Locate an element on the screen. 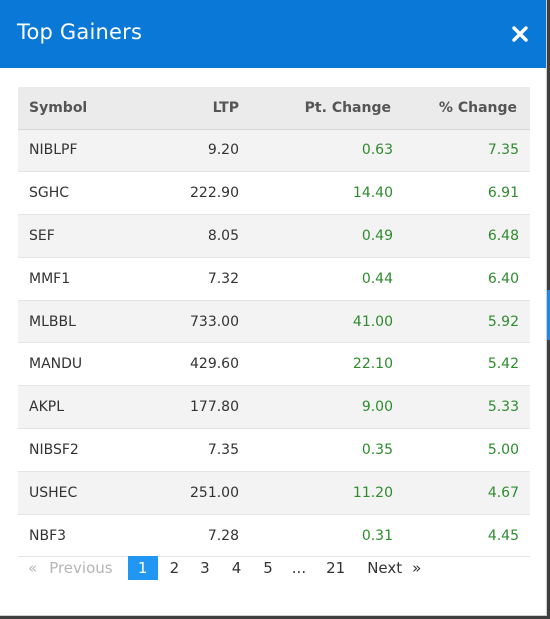 Image resolution: width=550 pixels, height=619 pixels. cell-ltp: 177.80 is located at coordinates (193, 407).